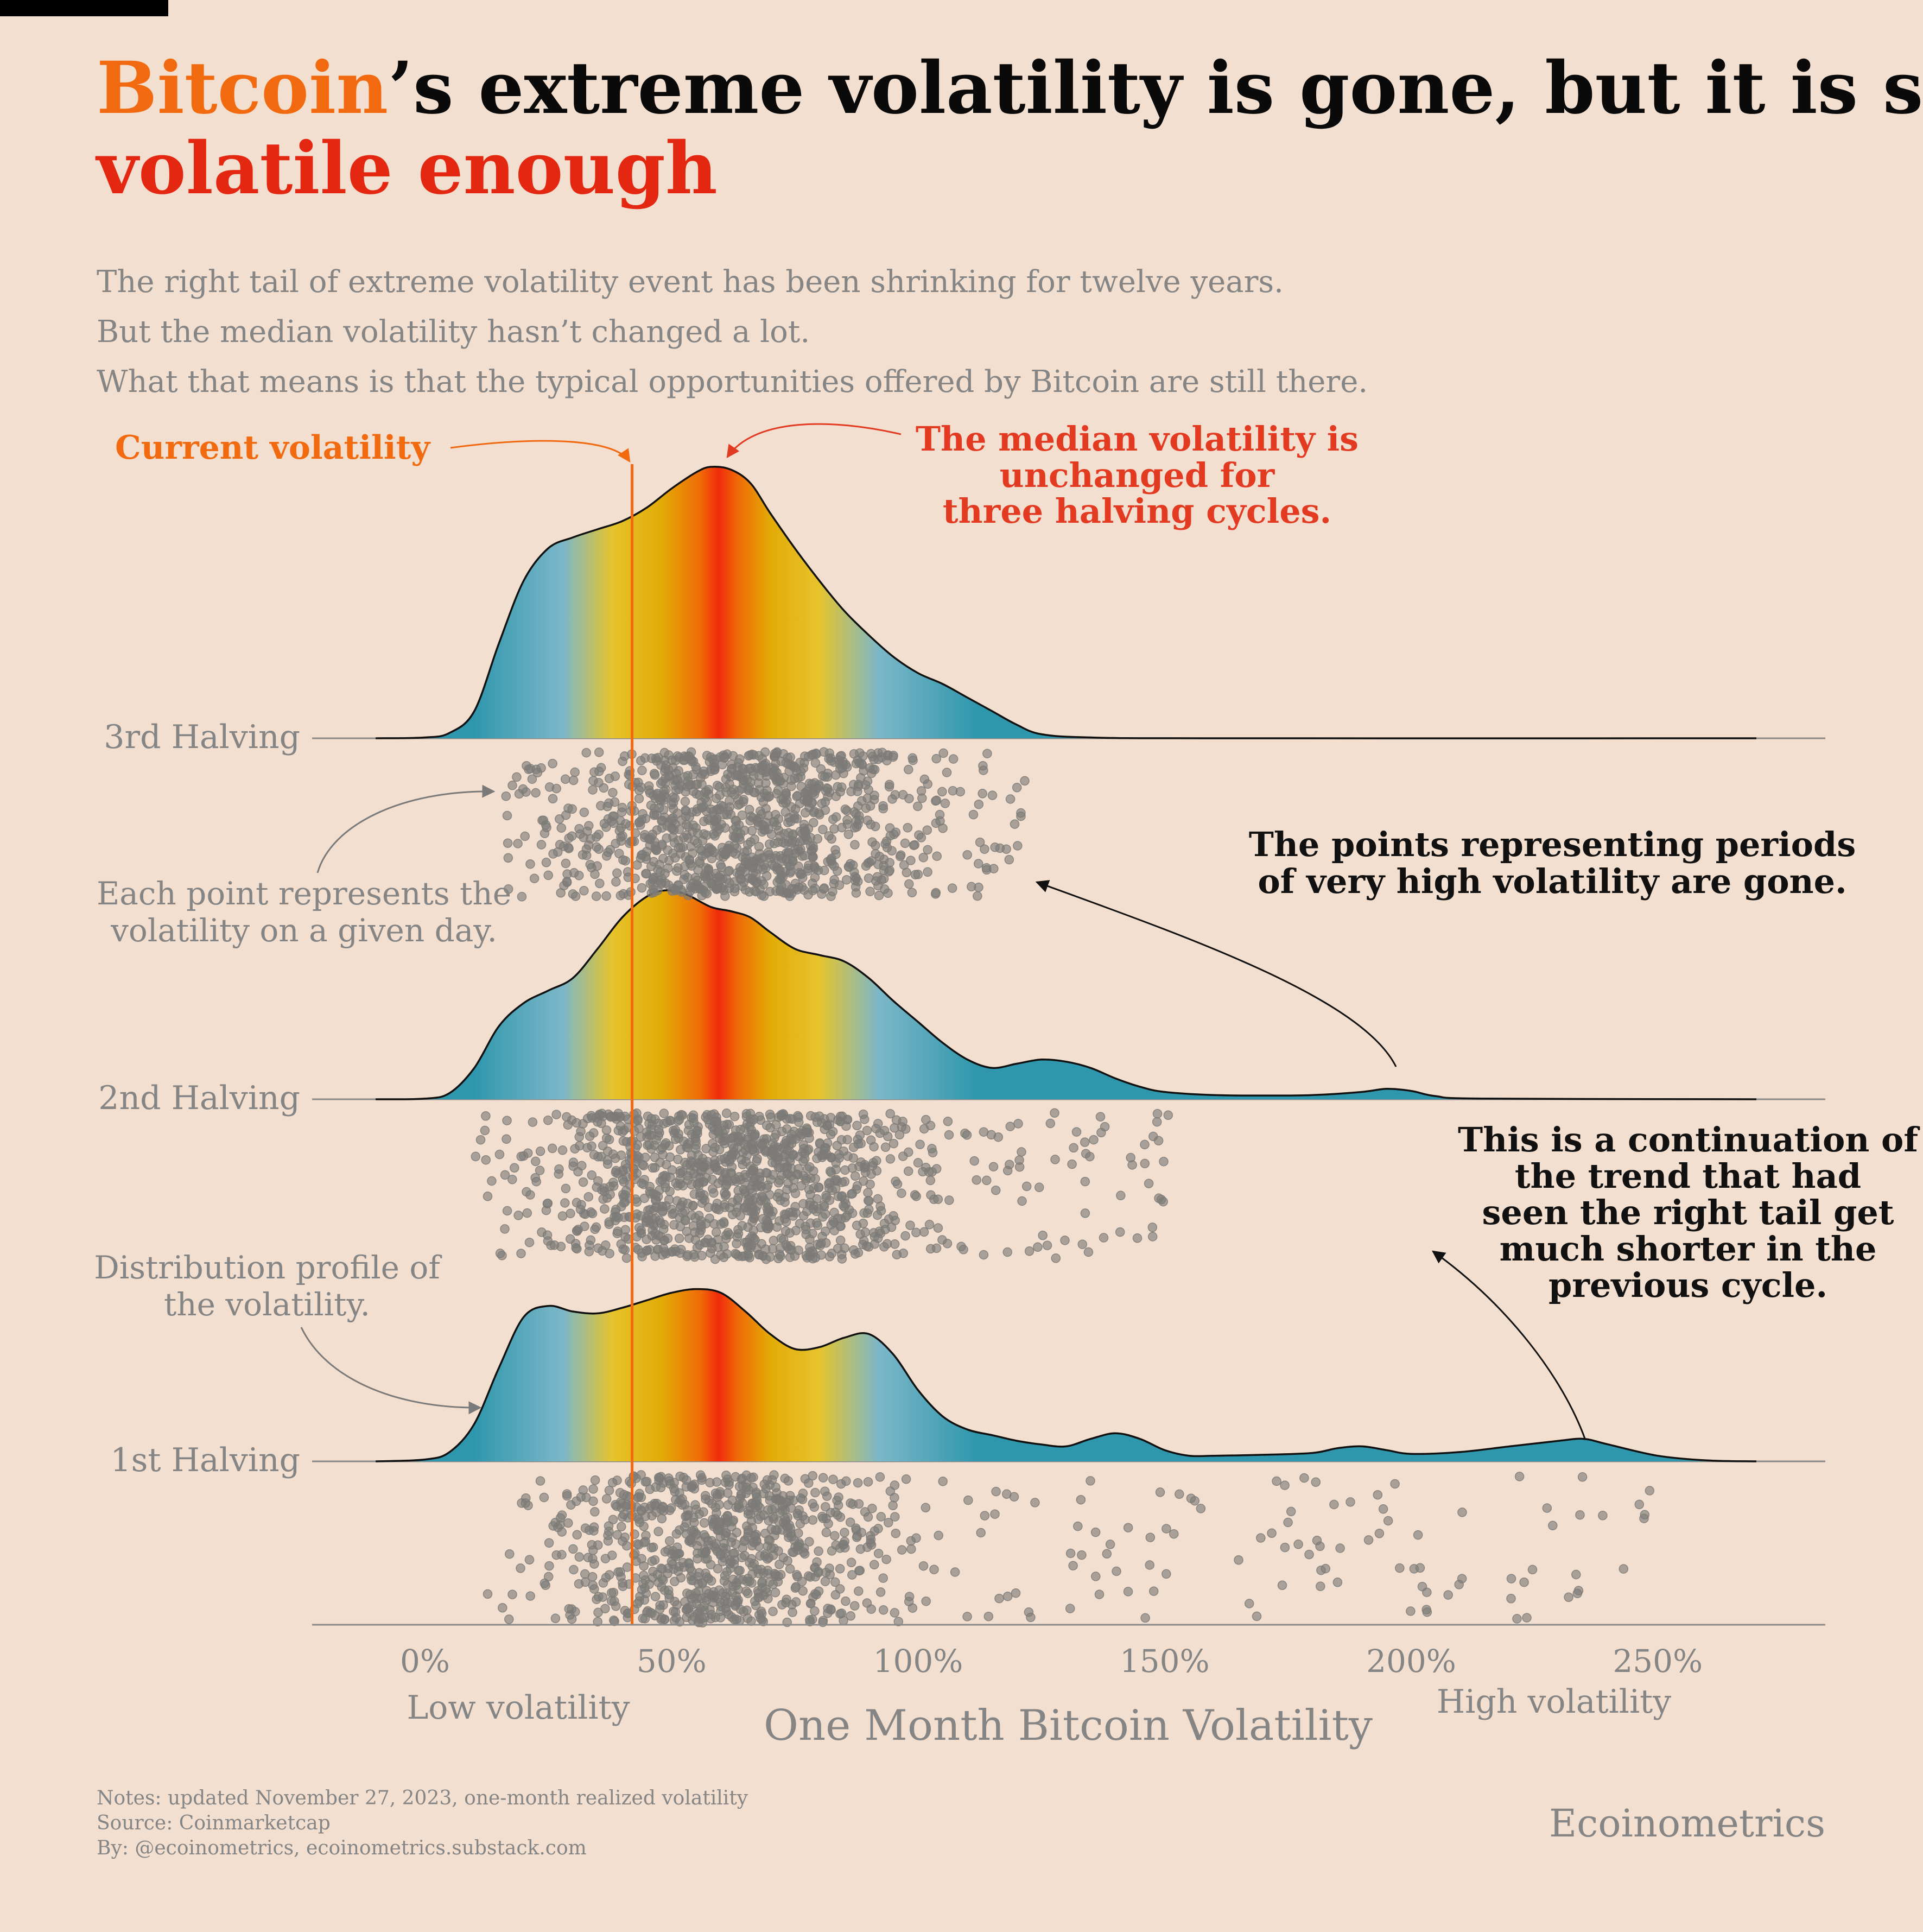  Describe the element at coordinates (1216, 973) in the screenshot. I see `high-points-arrow` at that location.